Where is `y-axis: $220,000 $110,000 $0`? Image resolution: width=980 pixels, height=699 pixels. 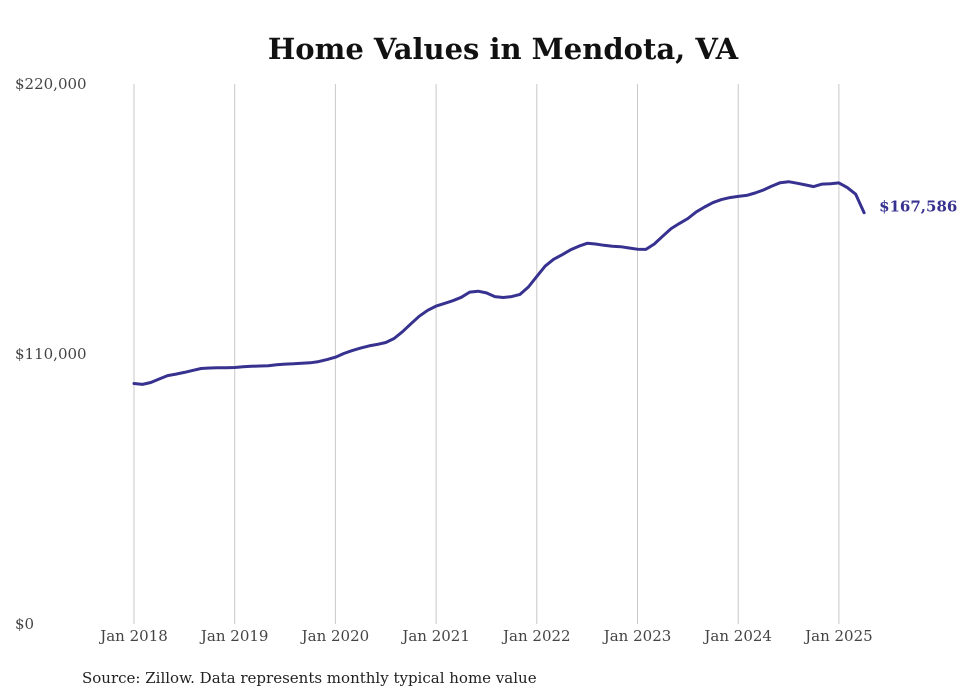
y-axis: $220,000 $110,000 $0 is located at coordinates (51, 354).